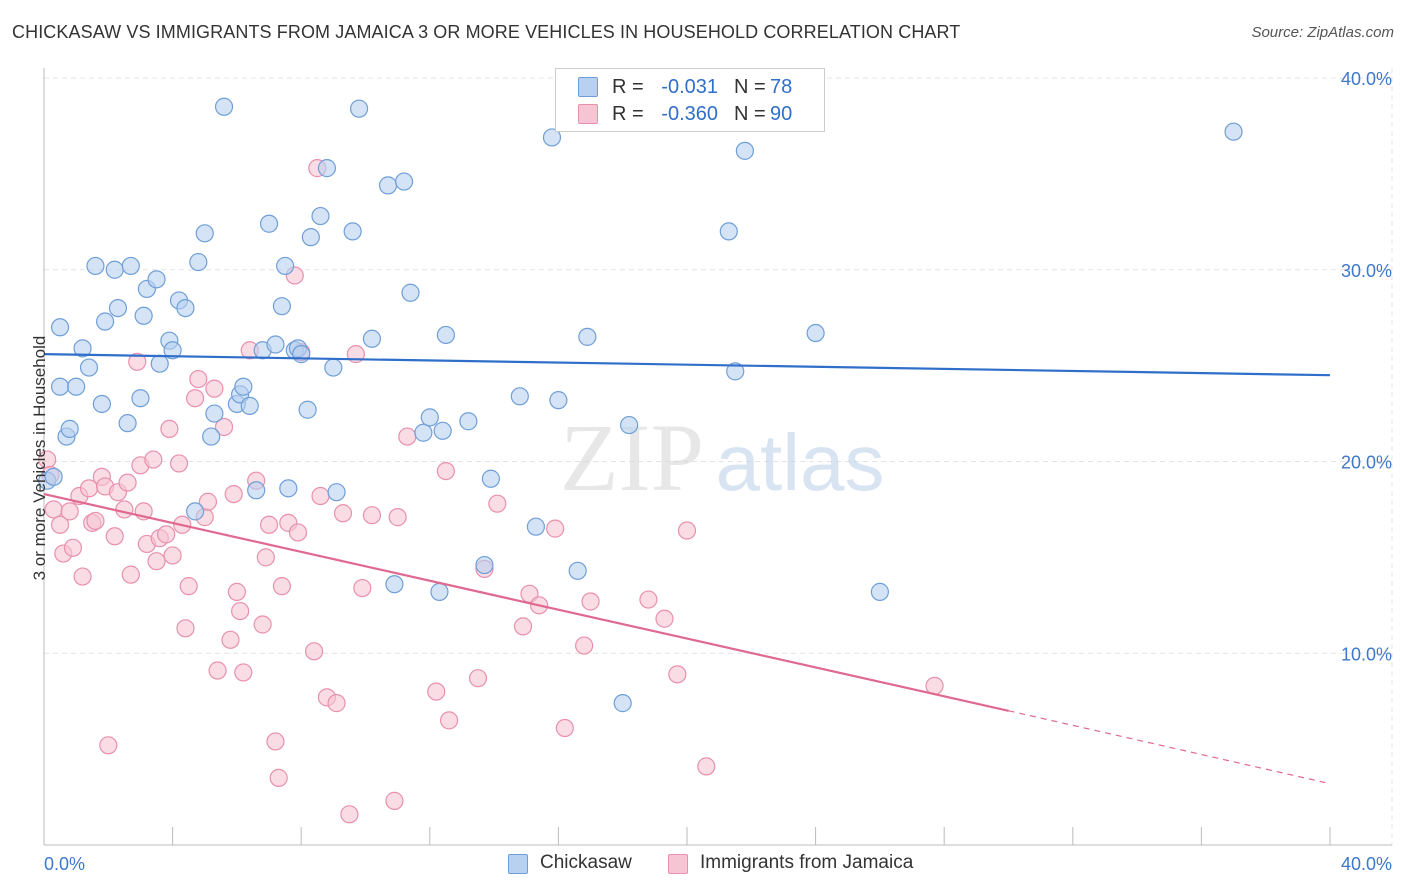 Image resolution: width=1406 pixels, height=892 pixels. I want to click on legend-n-value: 90, so click(781, 114).